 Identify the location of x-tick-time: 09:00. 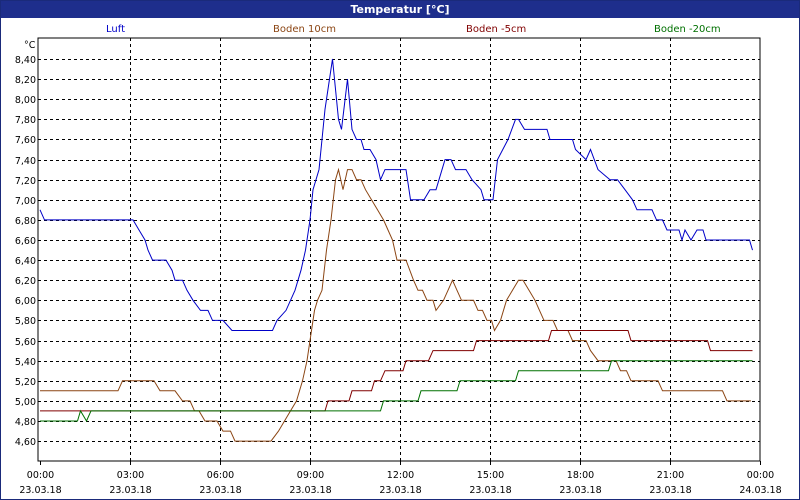
(310, 475).